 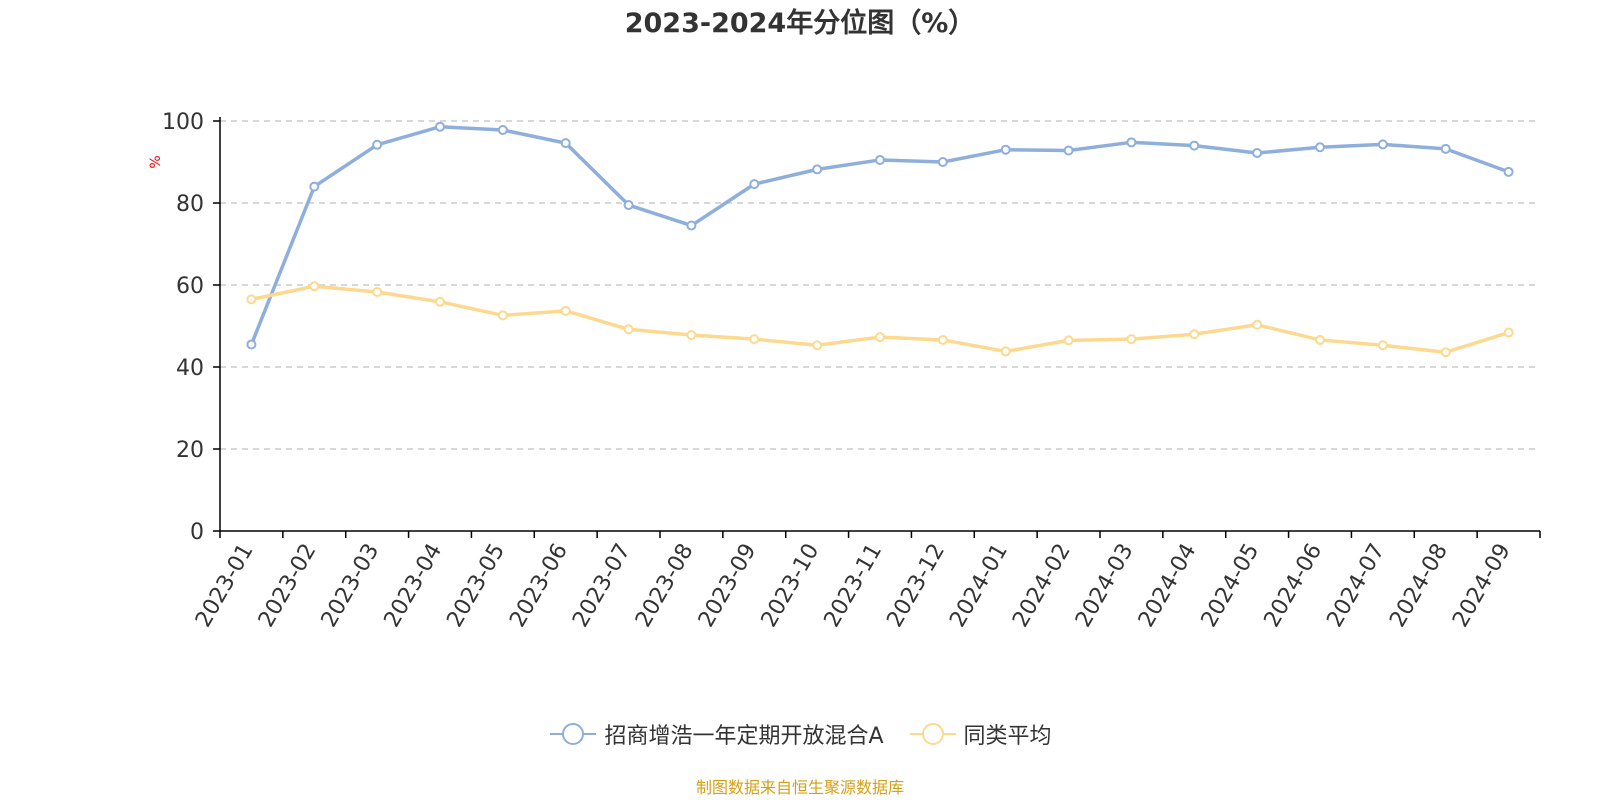 I want to click on x-tick-label: 2023-11, so click(x=854, y=586).